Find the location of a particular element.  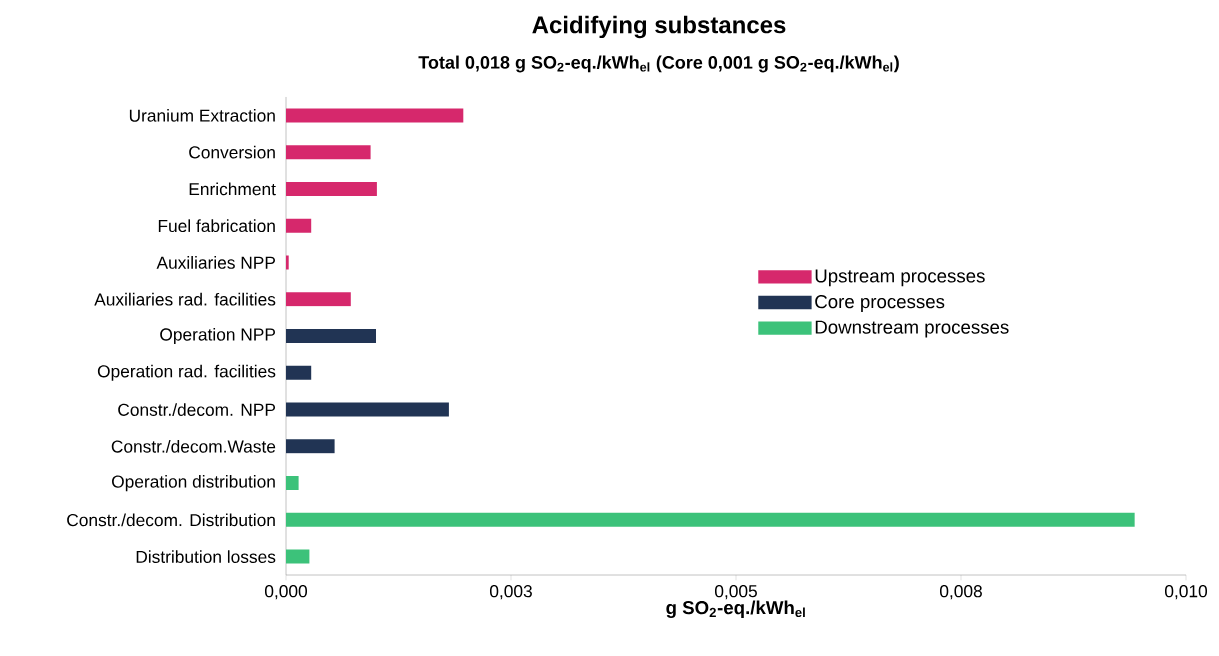

text: Total 0,018 g SO$_{2}$-eq./kWh$_{el}$ (Core 0,001 g SO$_{2}$-eq./kWh$_{el}$) is located at coordinates (658, 64).